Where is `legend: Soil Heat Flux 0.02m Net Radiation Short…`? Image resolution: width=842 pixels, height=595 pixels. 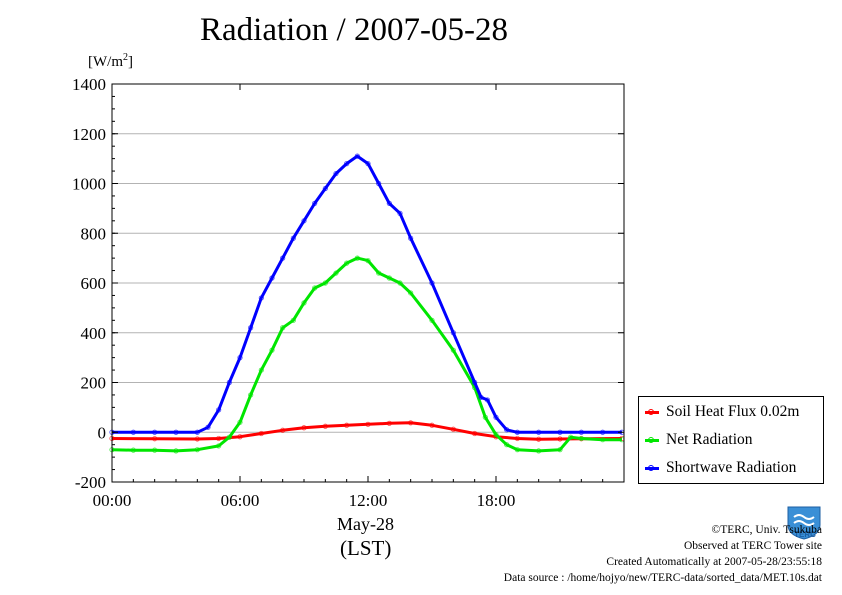
legend: Soil Heat Flux 0.02m Net Radiation Short… is located at coordinates (731, 440).